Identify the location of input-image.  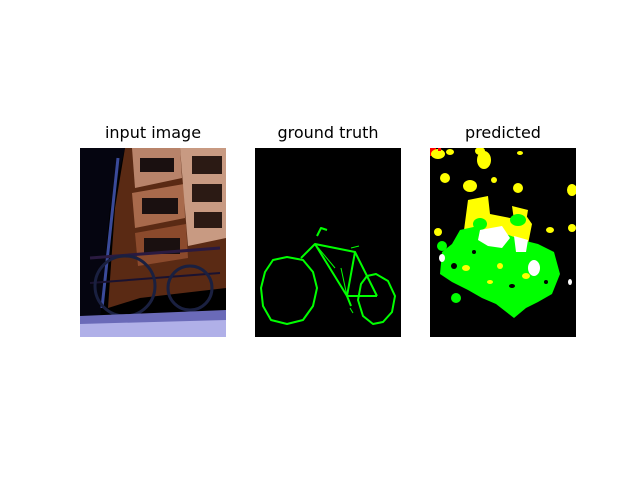
(153, 242).